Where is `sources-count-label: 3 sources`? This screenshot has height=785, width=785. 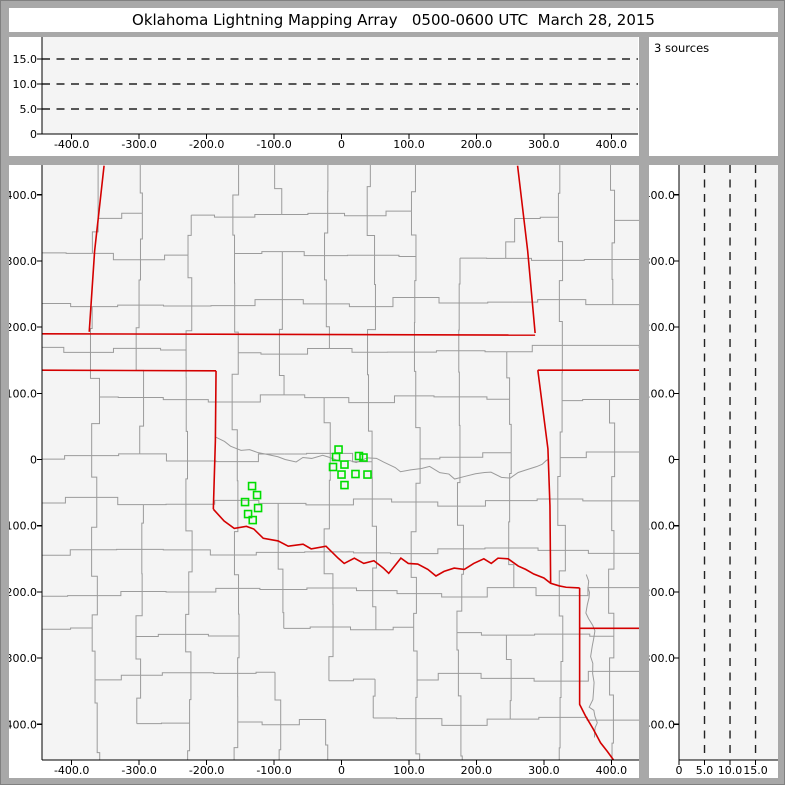 sources-count-label: 3 sources is located at coordinates (682, 48).